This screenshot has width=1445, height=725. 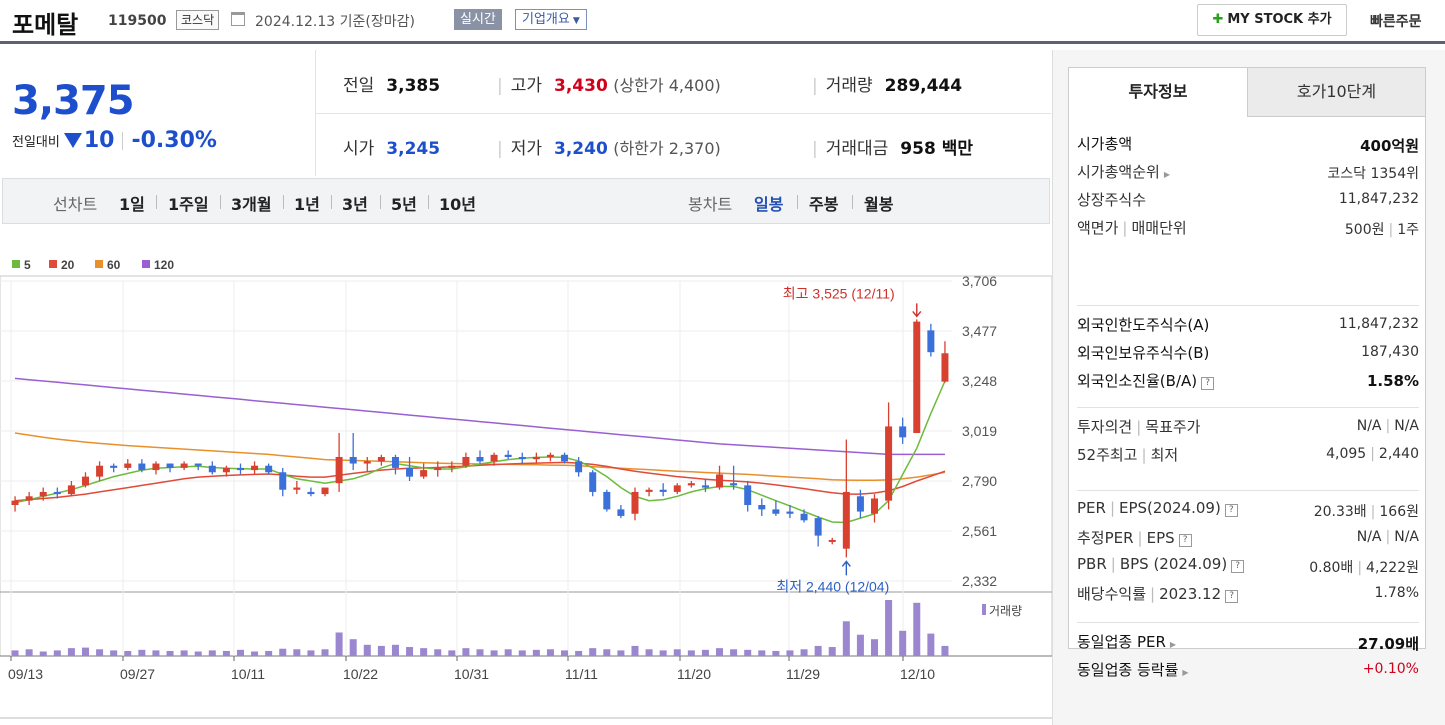 What do you see at coordinates (158, 113) in the screenshot?
I see `price-summary: 3,375 전일대비 10 -0.30%` at bounding box center [158, 113].